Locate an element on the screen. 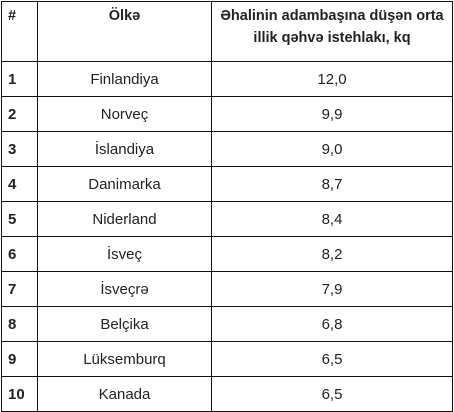  value-cell: 8,2 is located at coordinates (332, 254).